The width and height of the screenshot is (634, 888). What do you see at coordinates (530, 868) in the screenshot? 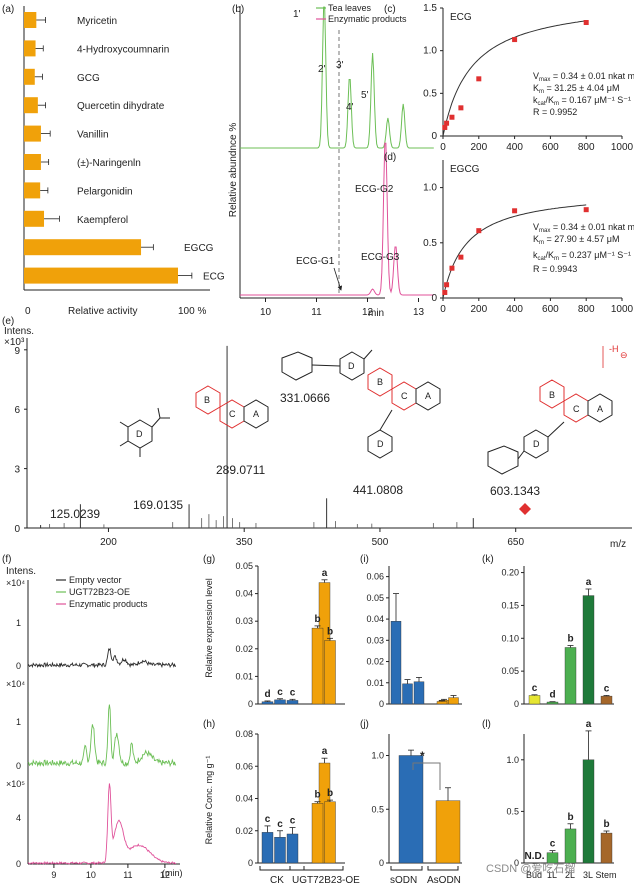
I see `watermark: CSDN @爱吃石榴` at bounding box center [530, 868].